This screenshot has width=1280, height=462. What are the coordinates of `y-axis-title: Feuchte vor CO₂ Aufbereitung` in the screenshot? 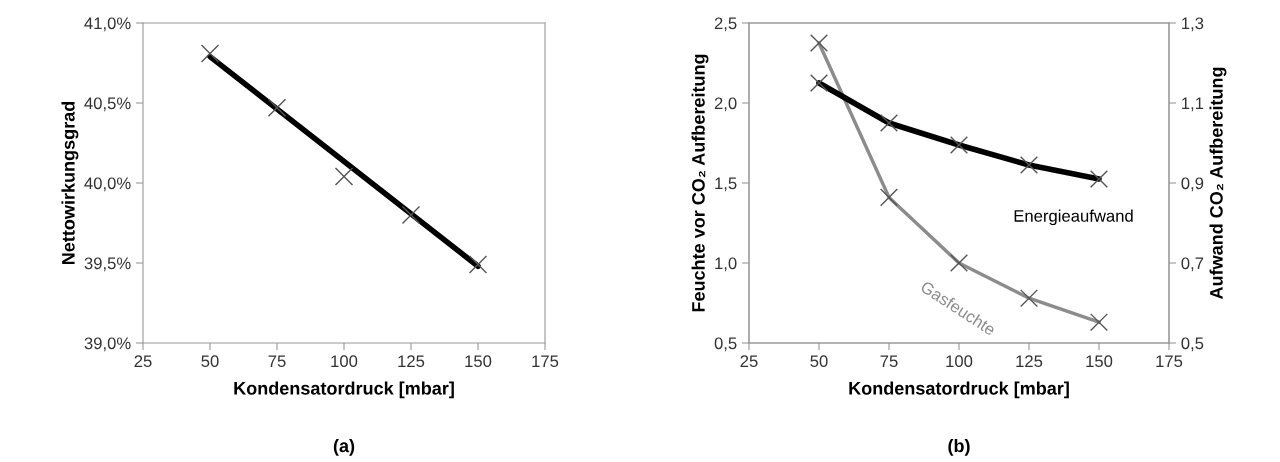 It's located at (700, 183).